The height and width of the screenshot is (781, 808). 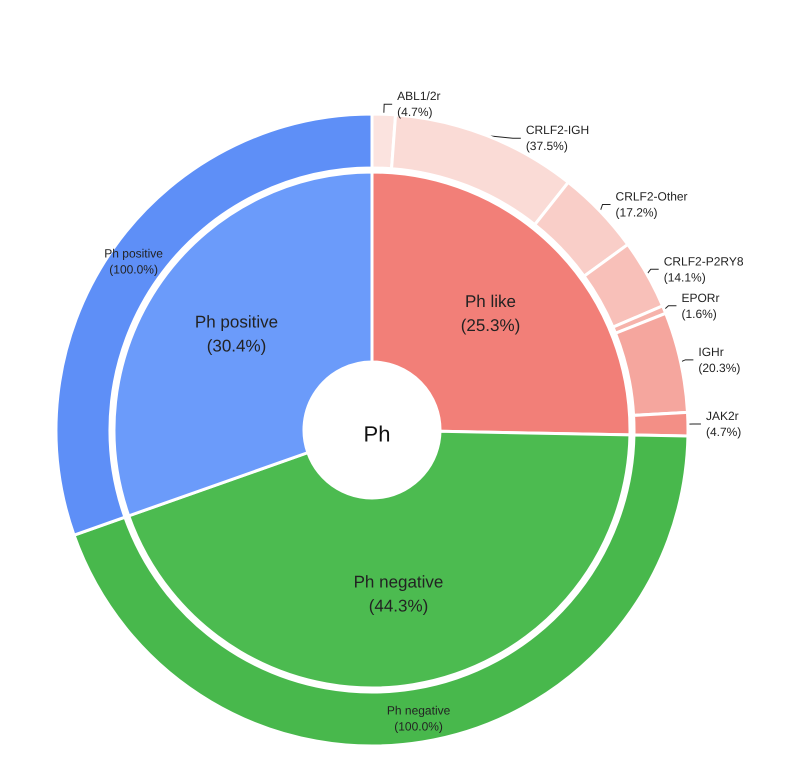 What do you see at coordinates (652, 196) in the screenshot?
I see `category-label: CRLF2-Other` at bounding box center [652, 196].